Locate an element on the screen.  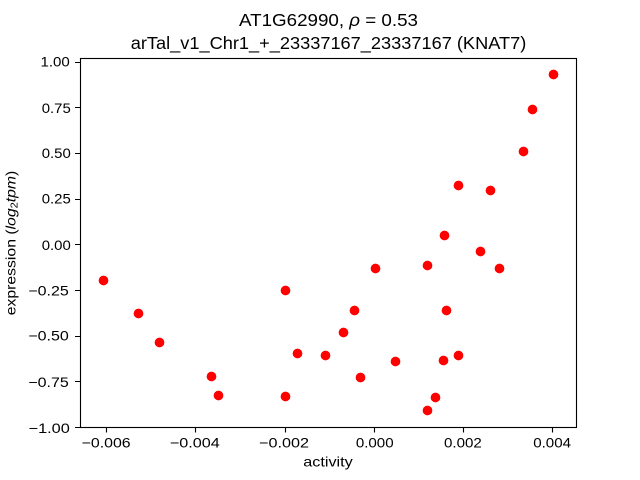
svg-text: expression (log2tpm) is located at coordinates (12, 243).